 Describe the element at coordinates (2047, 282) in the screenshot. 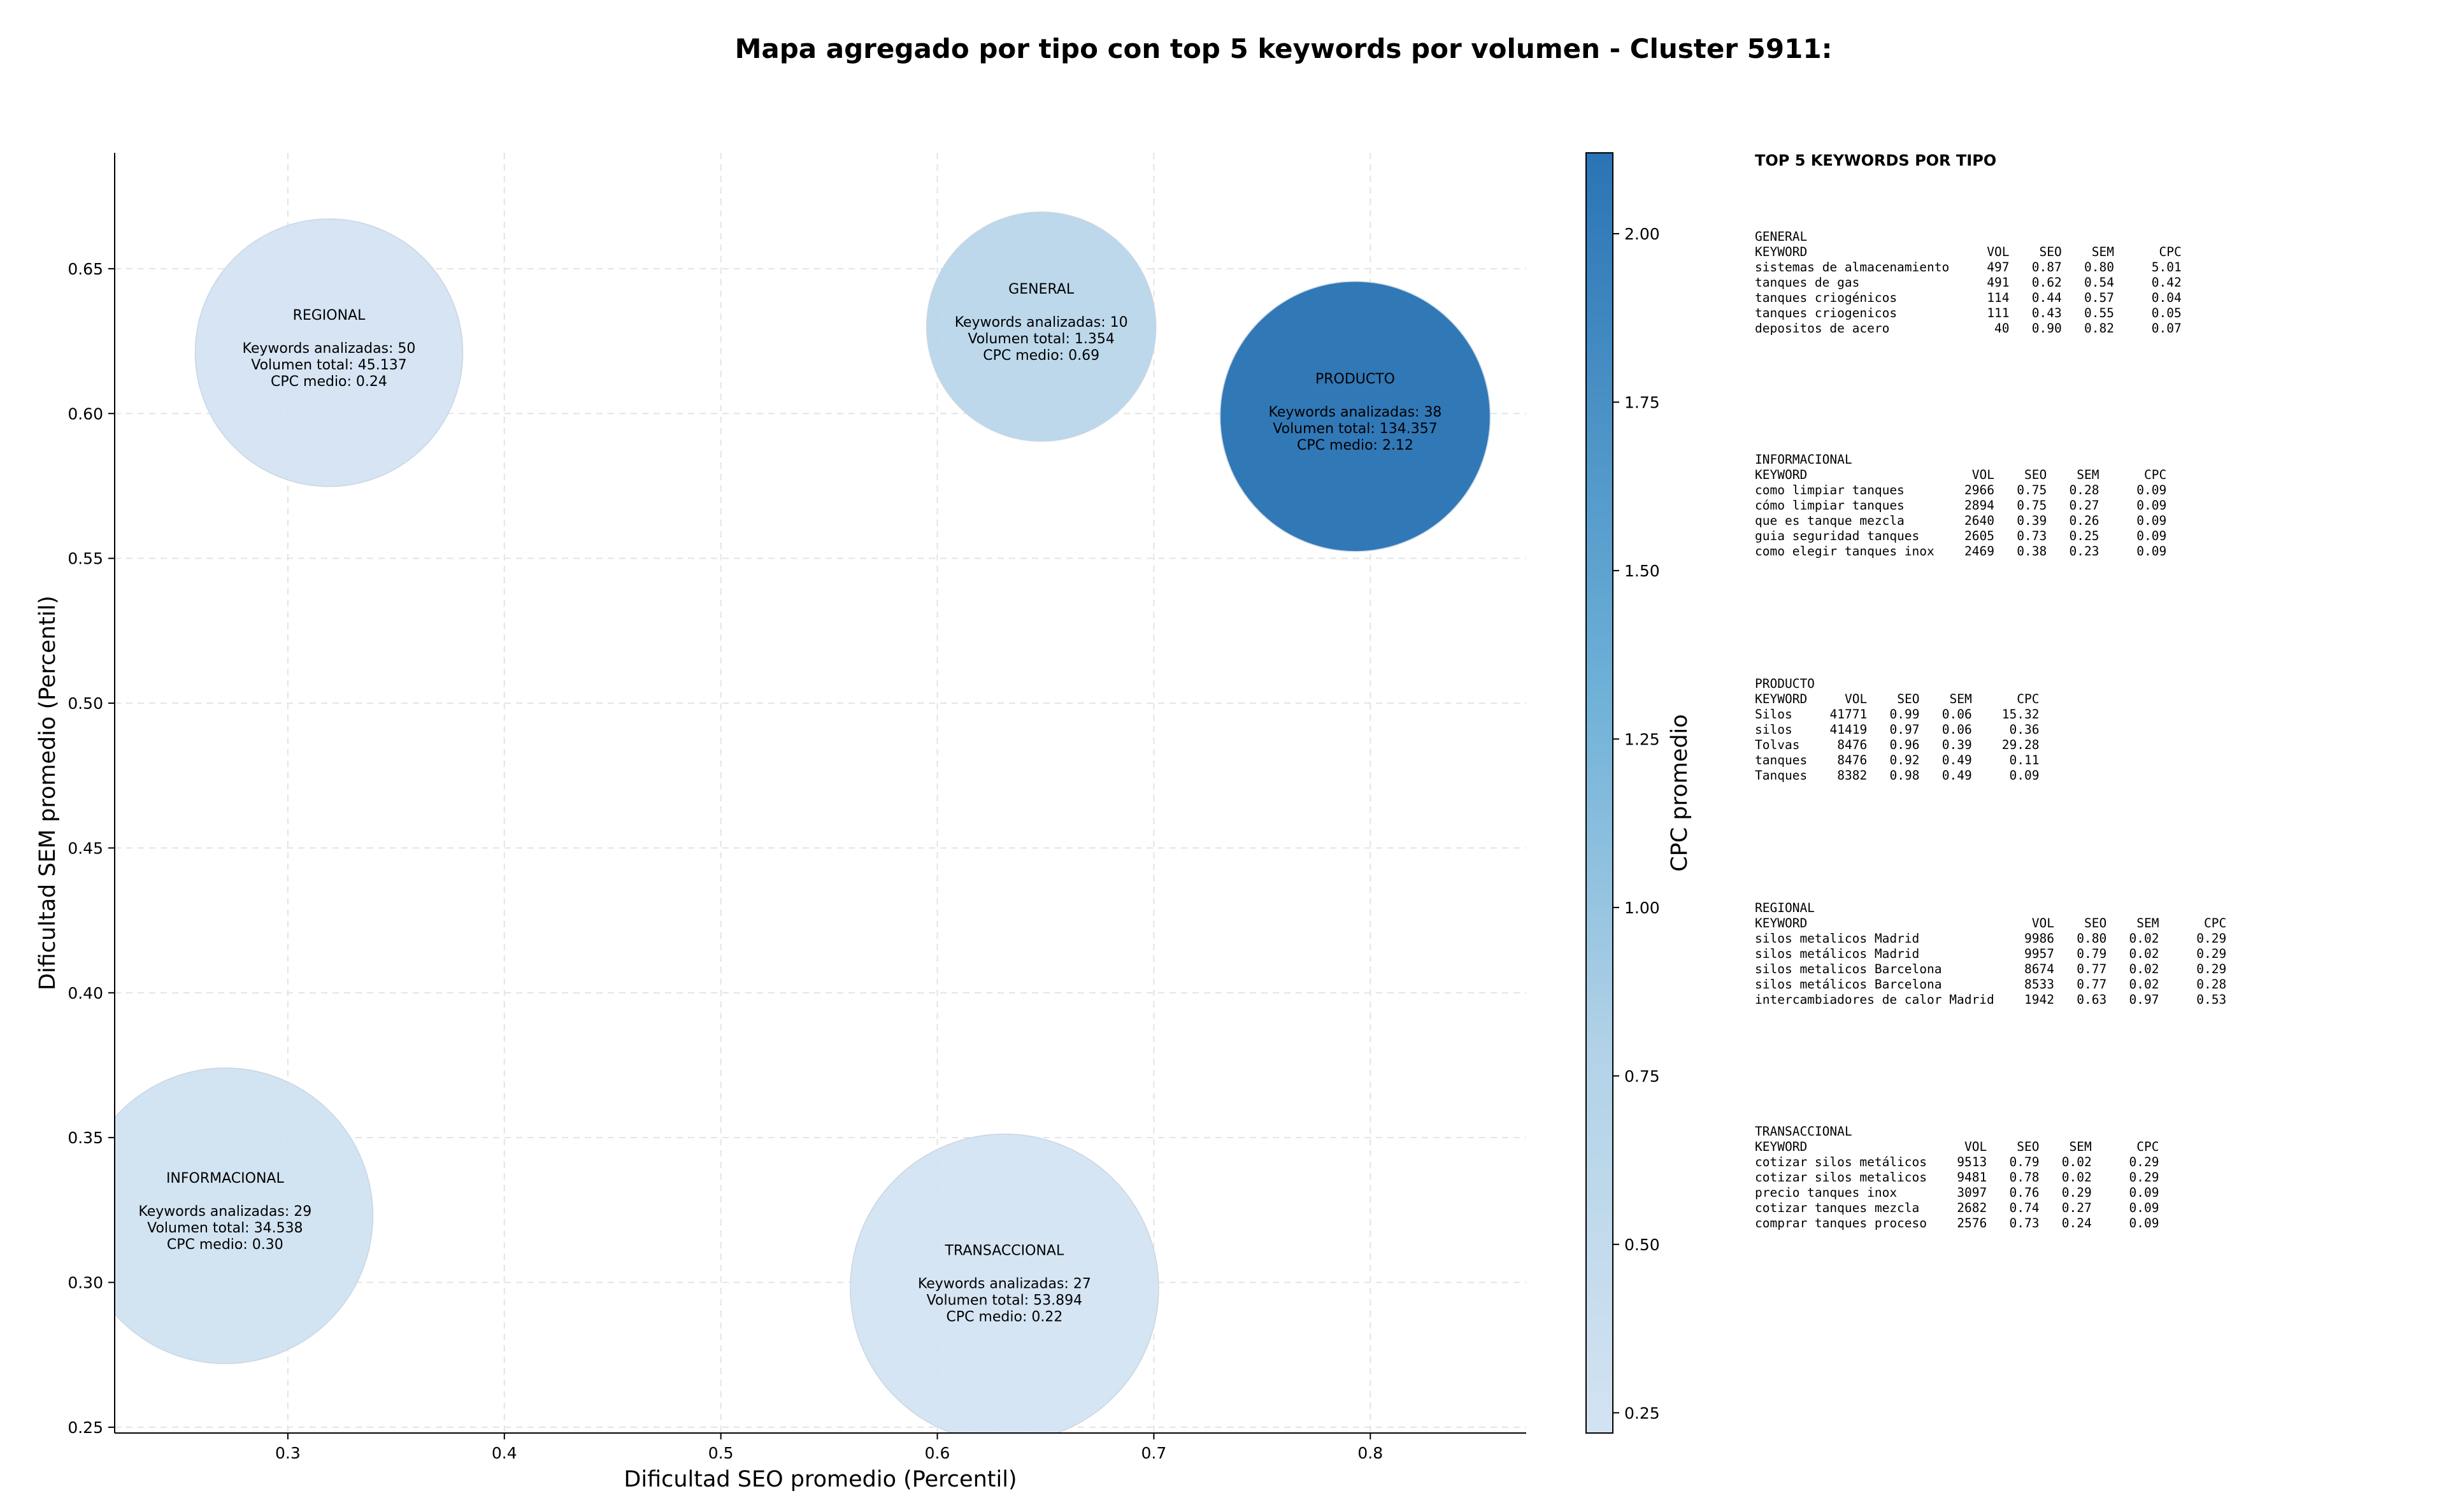

I see `seo-cell: 0.62` at that location.